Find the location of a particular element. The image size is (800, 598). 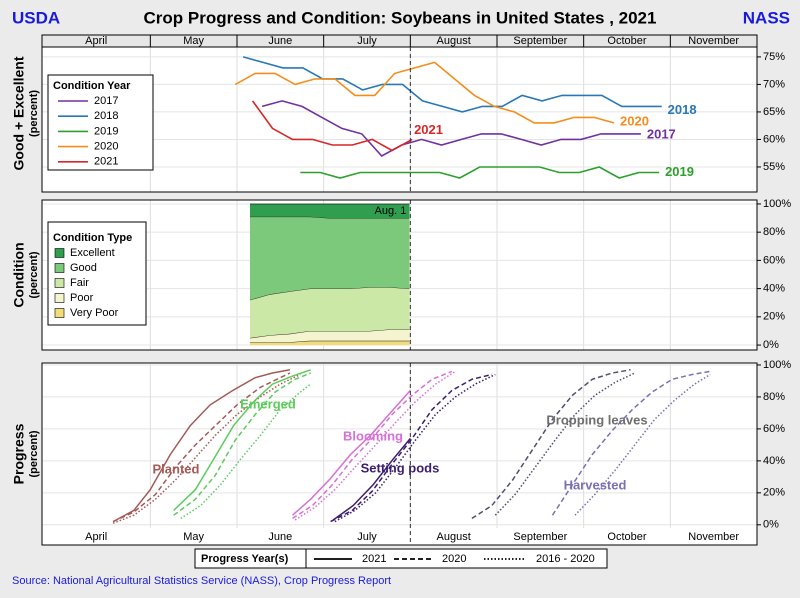

y-tick-label: 40% is located at coordinates (774, 289).